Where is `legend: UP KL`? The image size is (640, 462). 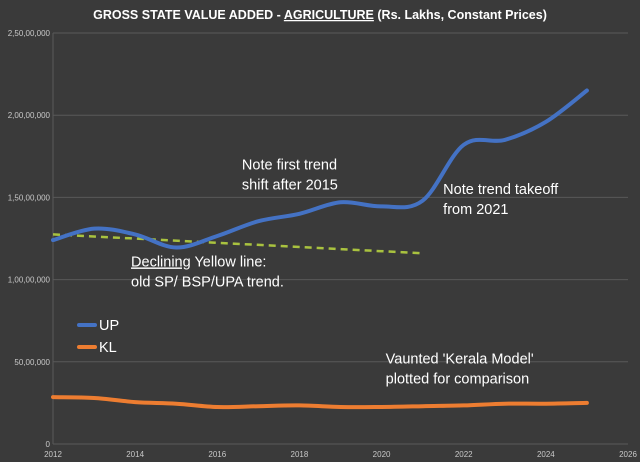 legend: UP KL is located at coordinates (98, 337).